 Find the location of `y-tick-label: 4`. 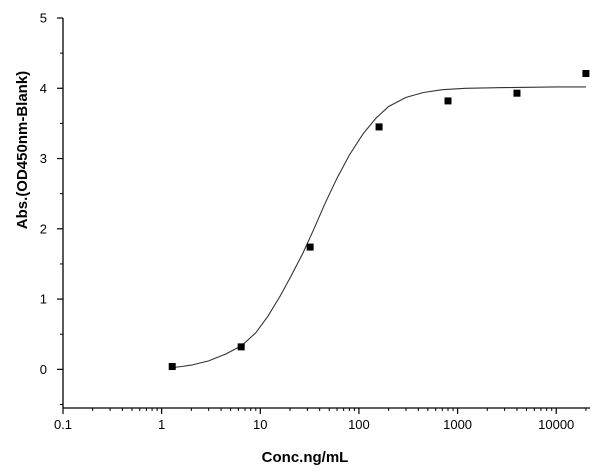

y-tick-label: 4 is located at coordinates (43, 88).